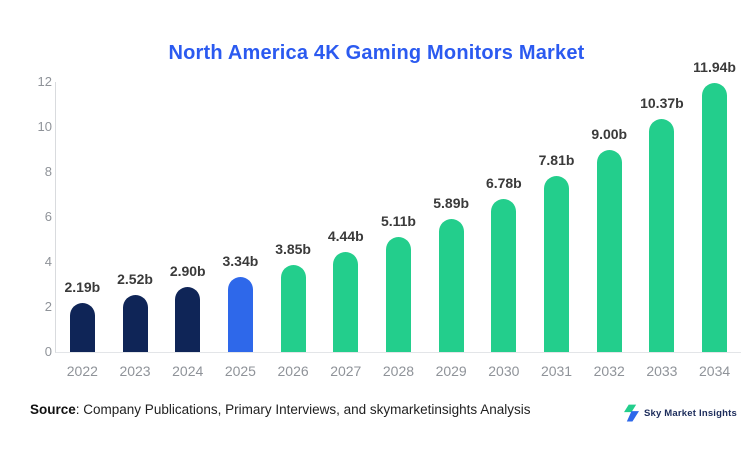 The height and width of the screenshot is (455, 753). Describe the element at coordinates (48, 261) in the screenshot. I see `y-tick-label: 4` at that location.